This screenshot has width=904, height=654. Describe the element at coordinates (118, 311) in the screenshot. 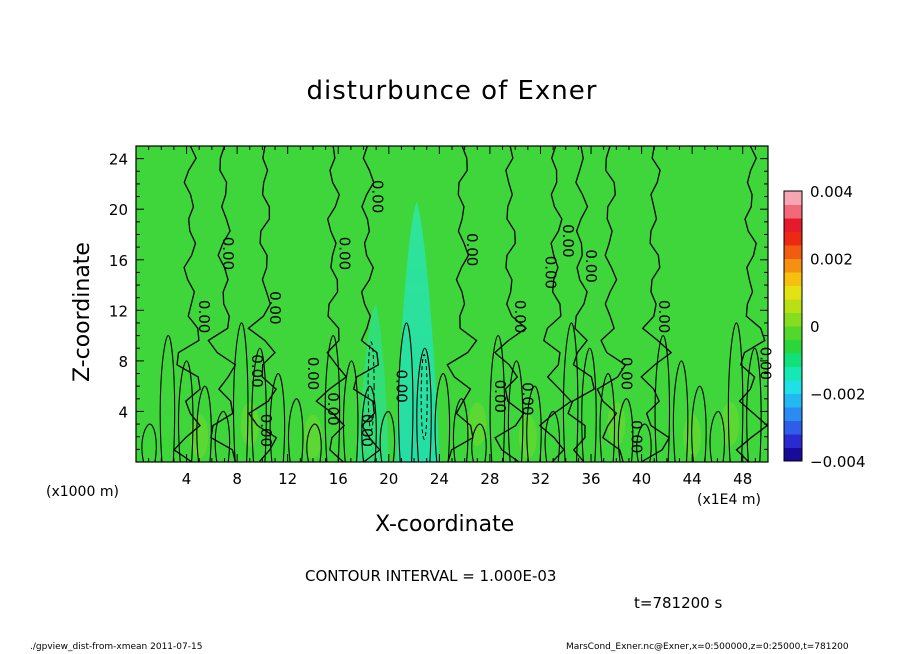

I see `y-tick-label: 12` at that location.